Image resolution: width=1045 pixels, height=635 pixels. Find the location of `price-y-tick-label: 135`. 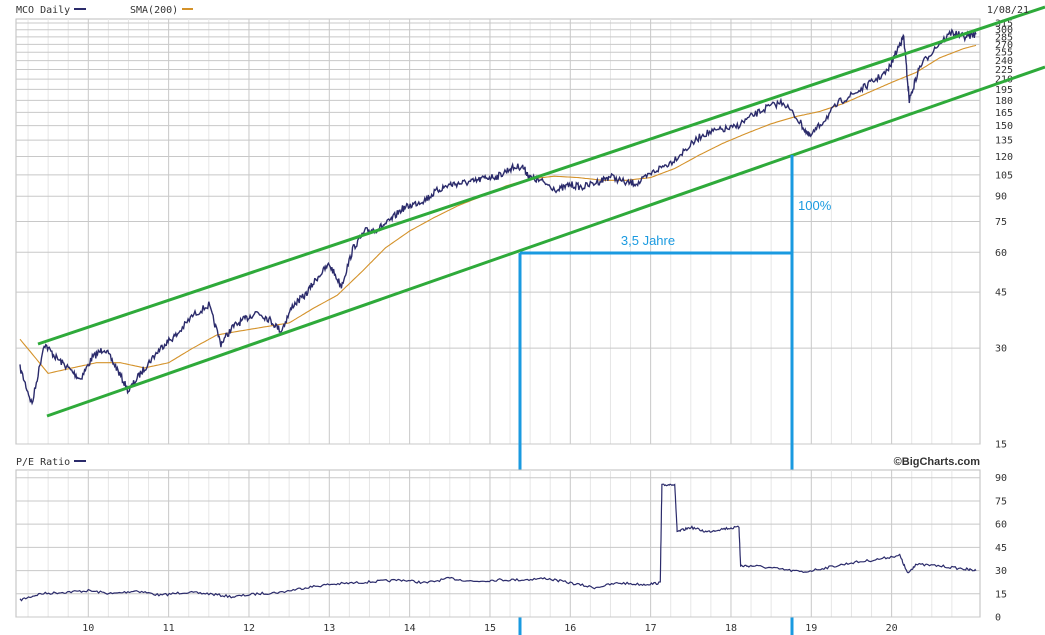

price-y-tick-label: 135 is located at coordinates (1004, 141).